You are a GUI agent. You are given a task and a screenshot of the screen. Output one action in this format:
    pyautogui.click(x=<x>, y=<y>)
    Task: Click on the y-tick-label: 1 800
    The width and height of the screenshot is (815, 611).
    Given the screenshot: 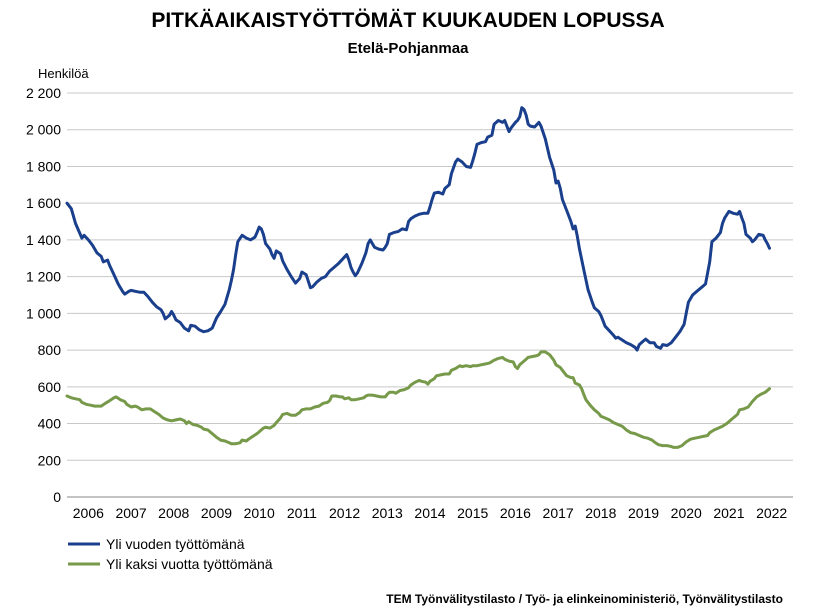 What is the action you would take?
    pyautogui.click(x=43, y=166)
    